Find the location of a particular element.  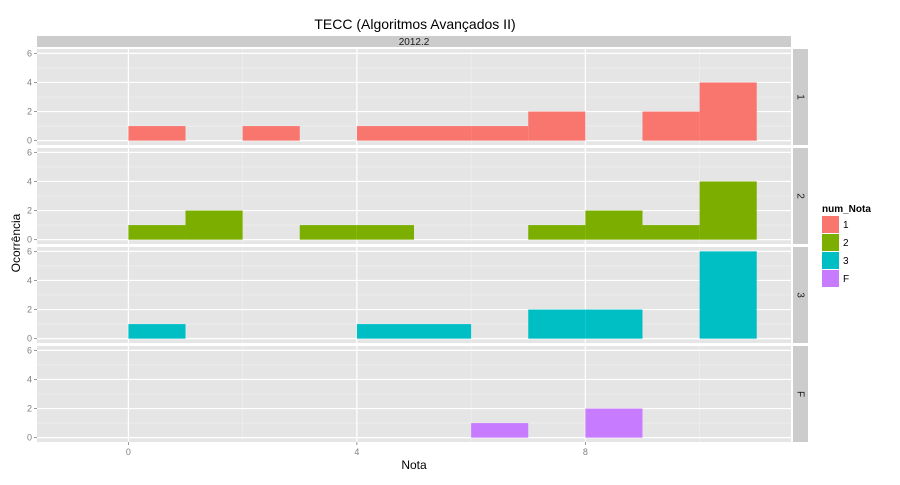

row-strip-label: 1 is located at coordinates (800, 97).